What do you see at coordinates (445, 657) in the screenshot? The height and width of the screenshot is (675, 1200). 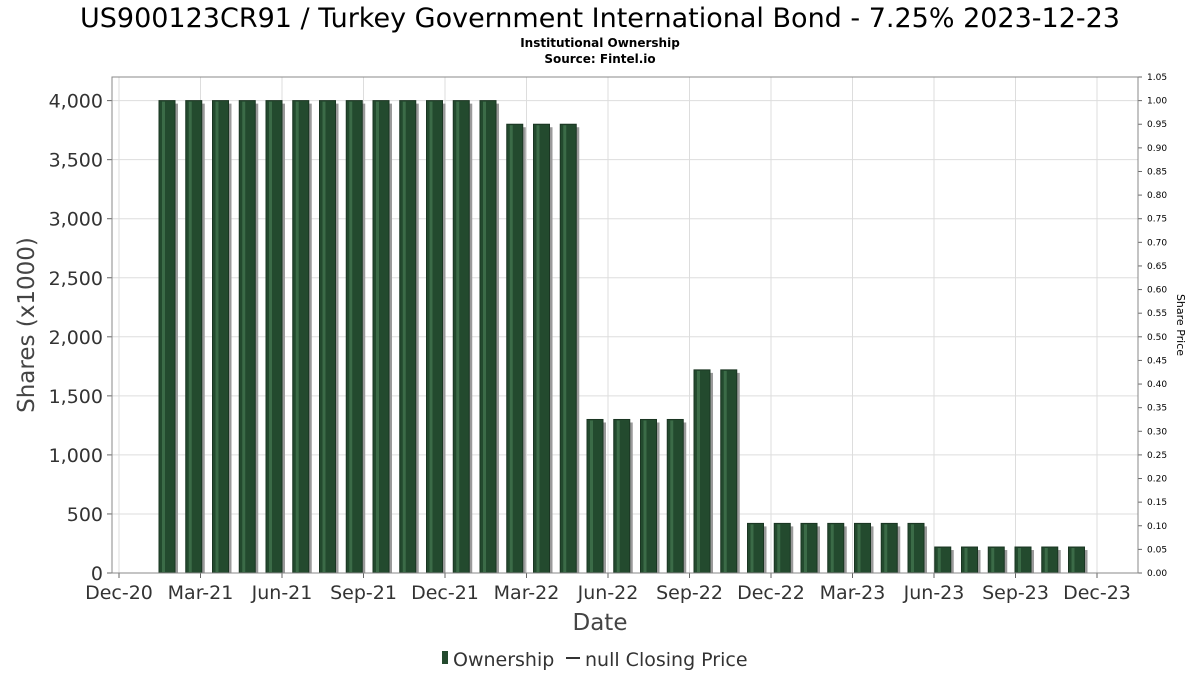 I see `legend-ownership-swatch` at bounding box center [445, 657].